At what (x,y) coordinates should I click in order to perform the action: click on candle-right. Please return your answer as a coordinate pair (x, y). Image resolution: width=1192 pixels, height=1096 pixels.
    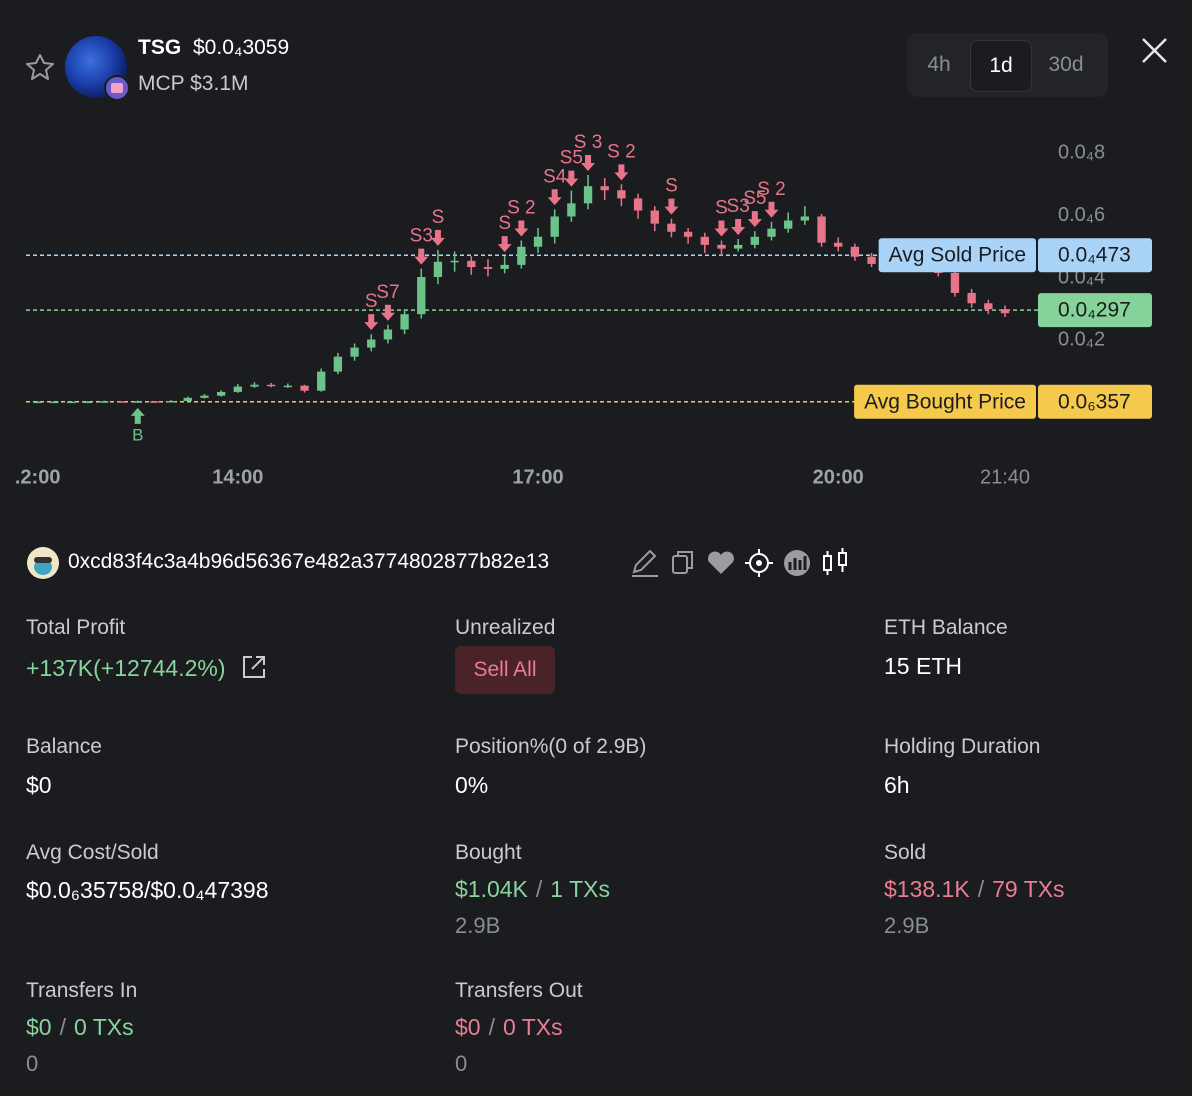
    Looking at the image, I should click on (842, 559).